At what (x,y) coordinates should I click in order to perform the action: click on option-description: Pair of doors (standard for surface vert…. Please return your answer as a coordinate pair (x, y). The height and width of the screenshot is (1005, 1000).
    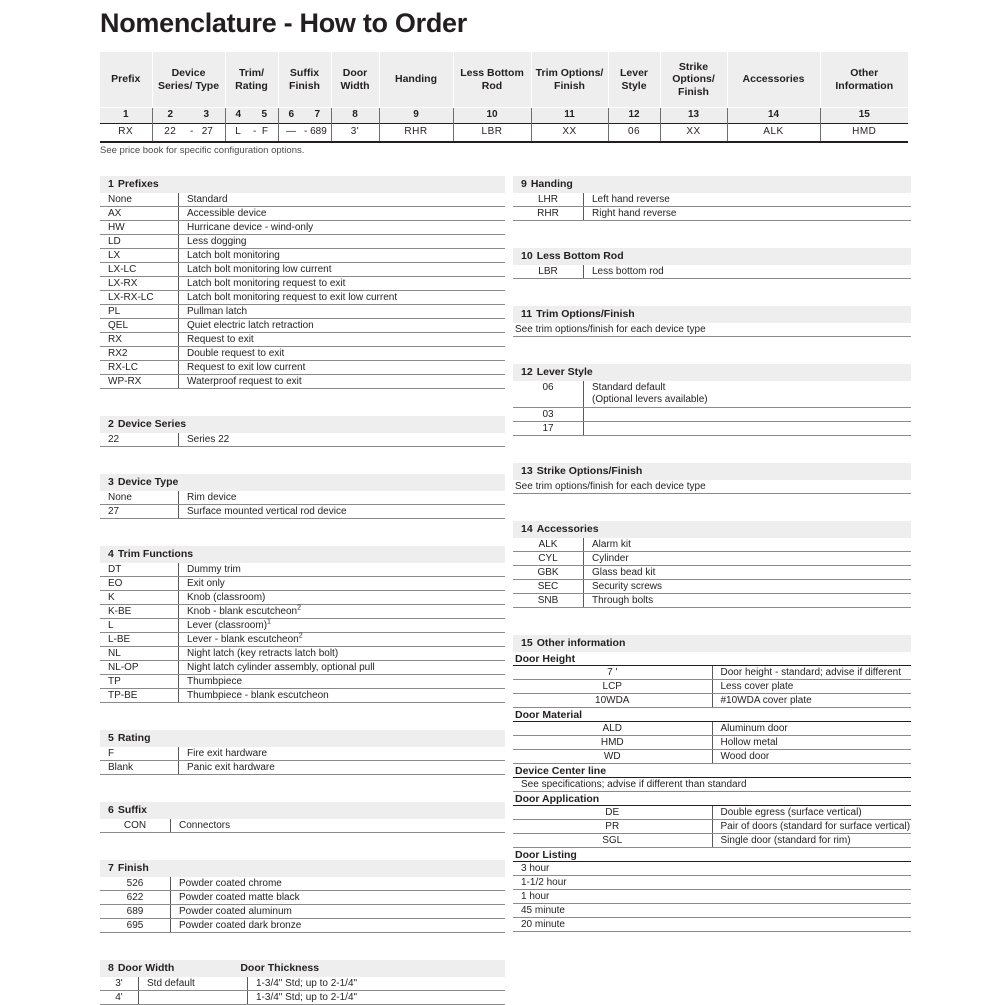
    Looking at the image, I should click on (811, 826).